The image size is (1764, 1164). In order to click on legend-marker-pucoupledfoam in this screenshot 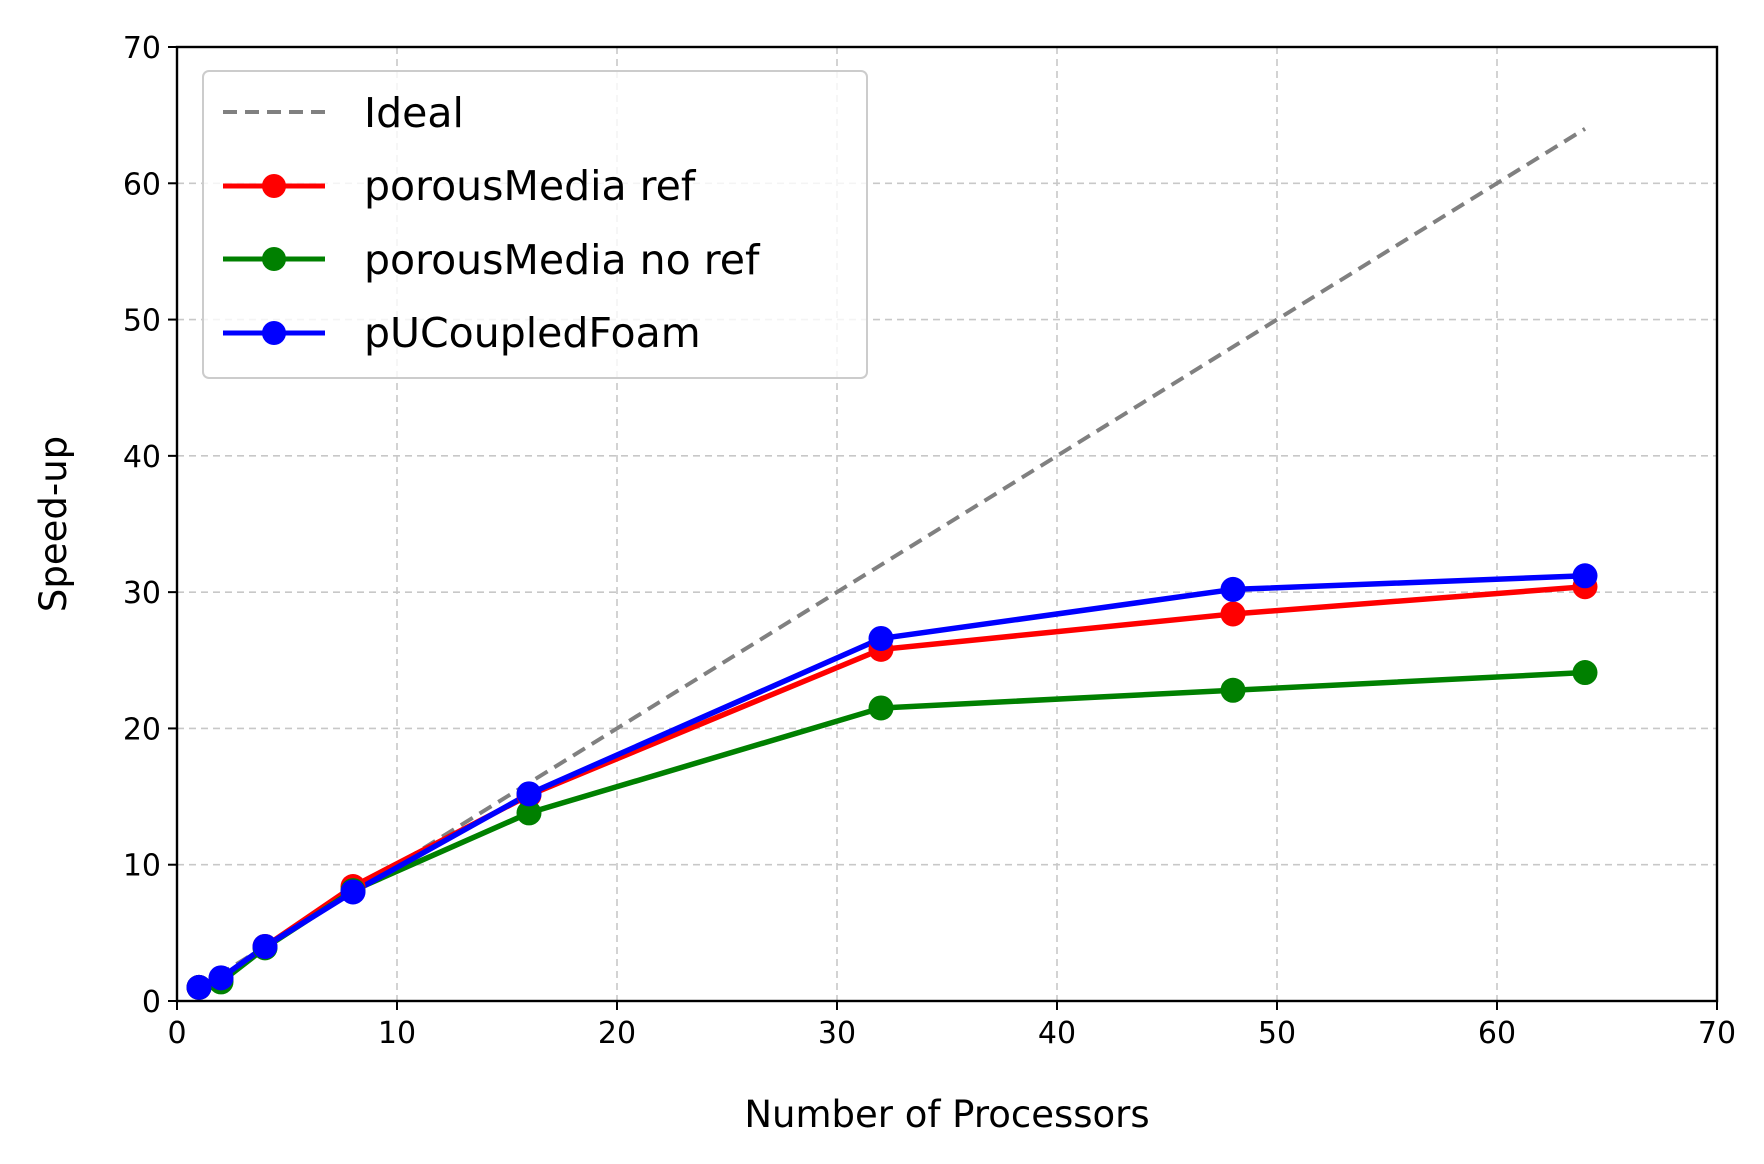, I will do `click(274, 333)`.